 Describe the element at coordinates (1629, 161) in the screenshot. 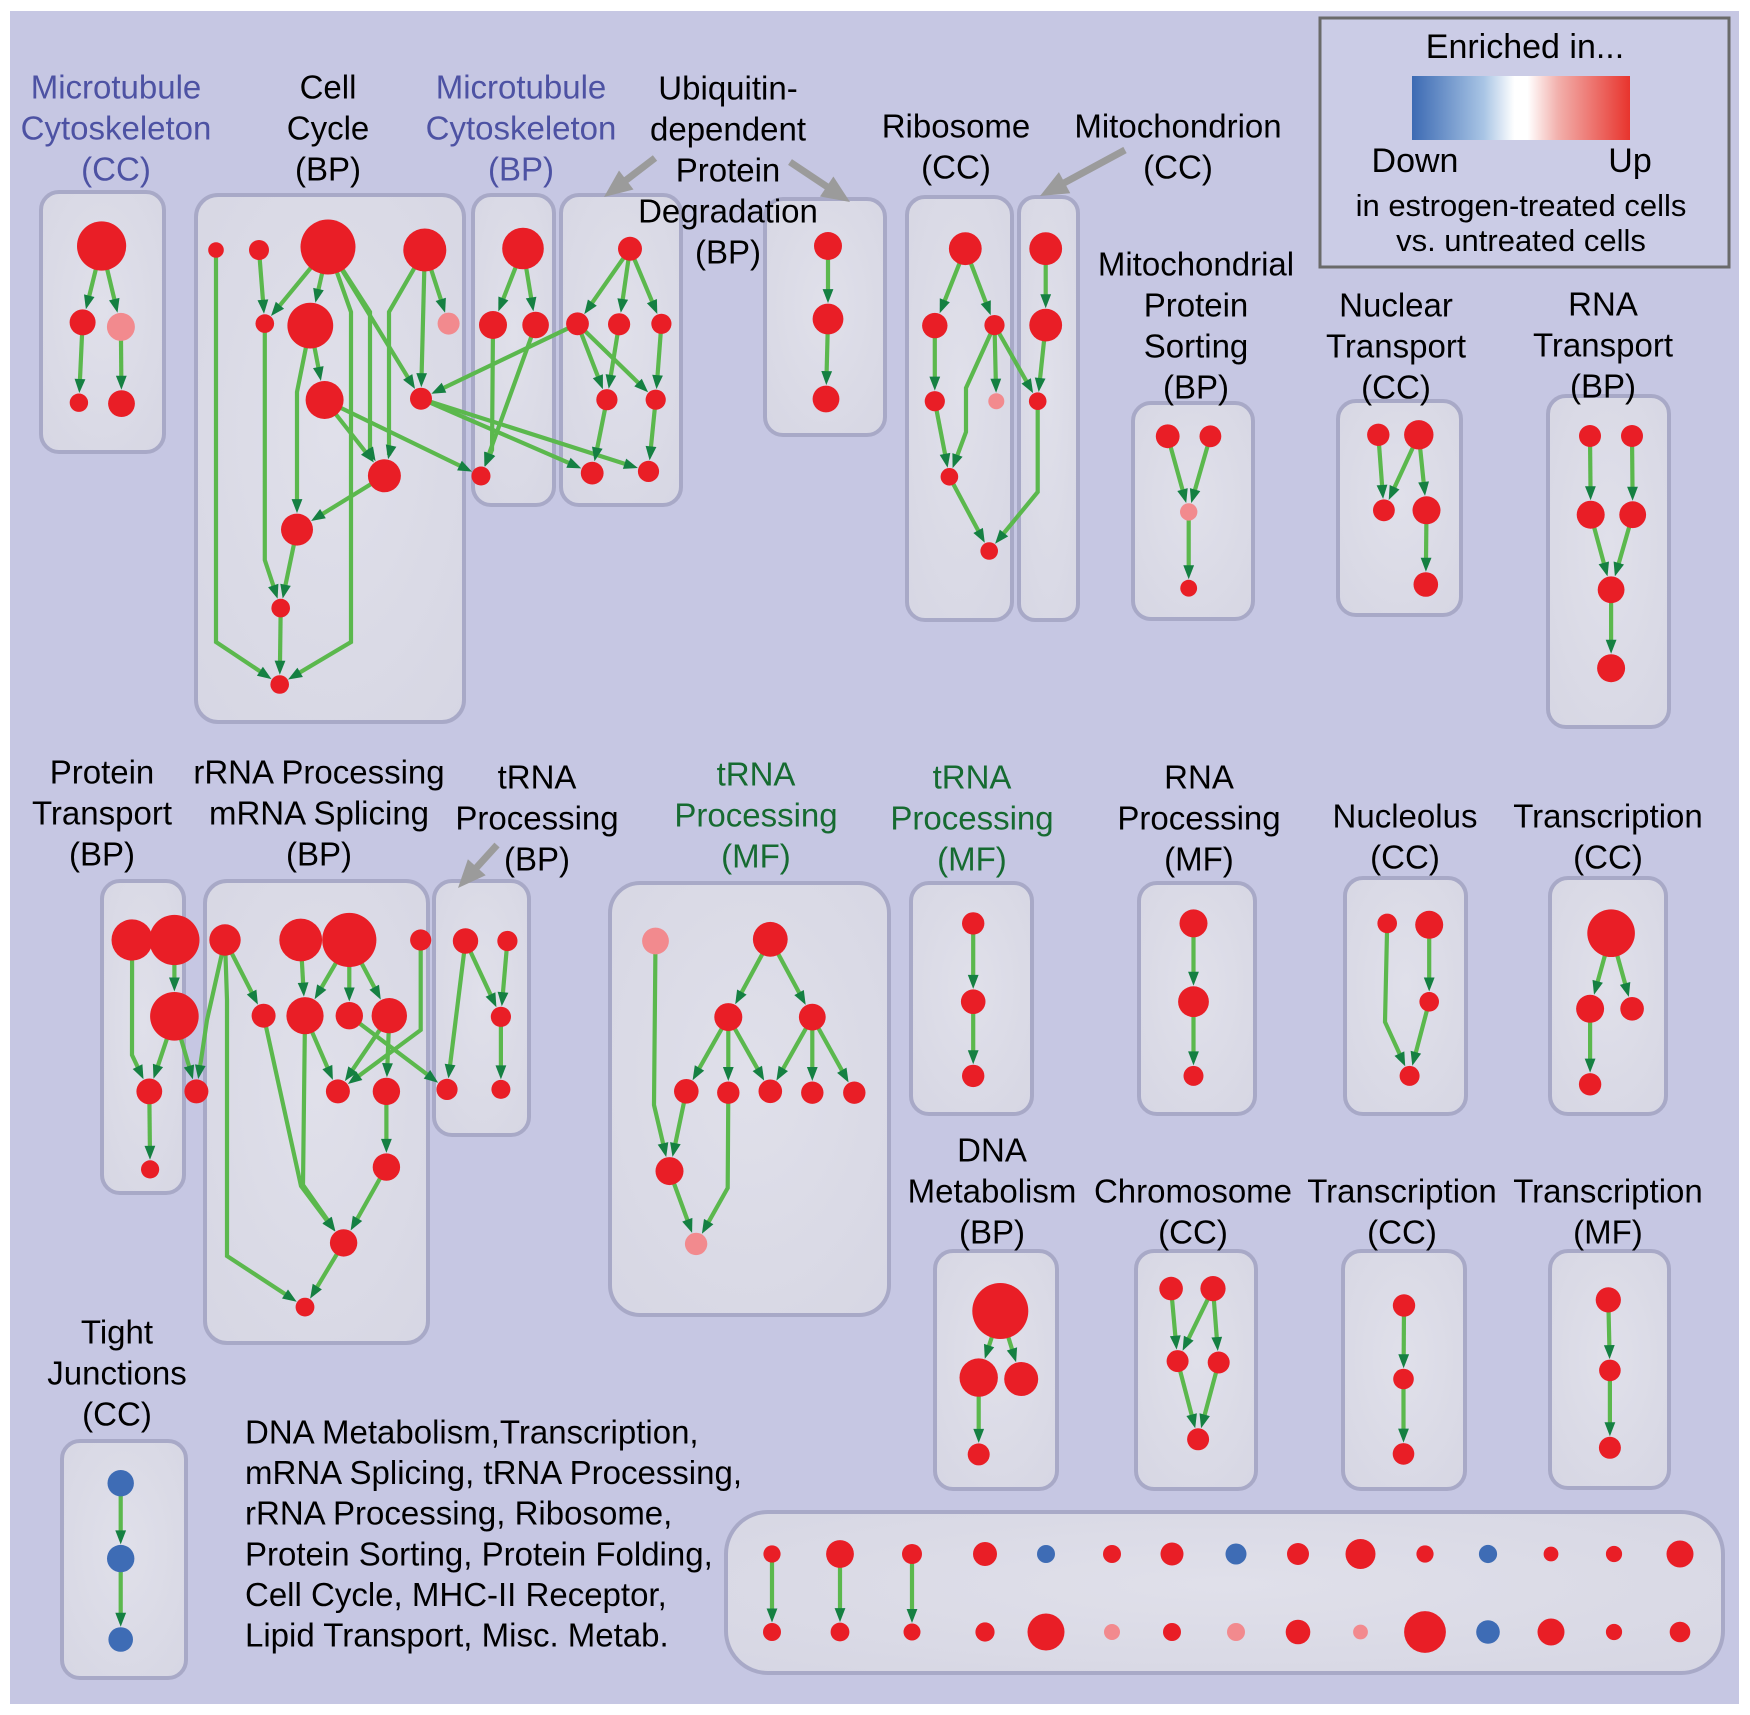

I see `svg-text: Up` at that location.